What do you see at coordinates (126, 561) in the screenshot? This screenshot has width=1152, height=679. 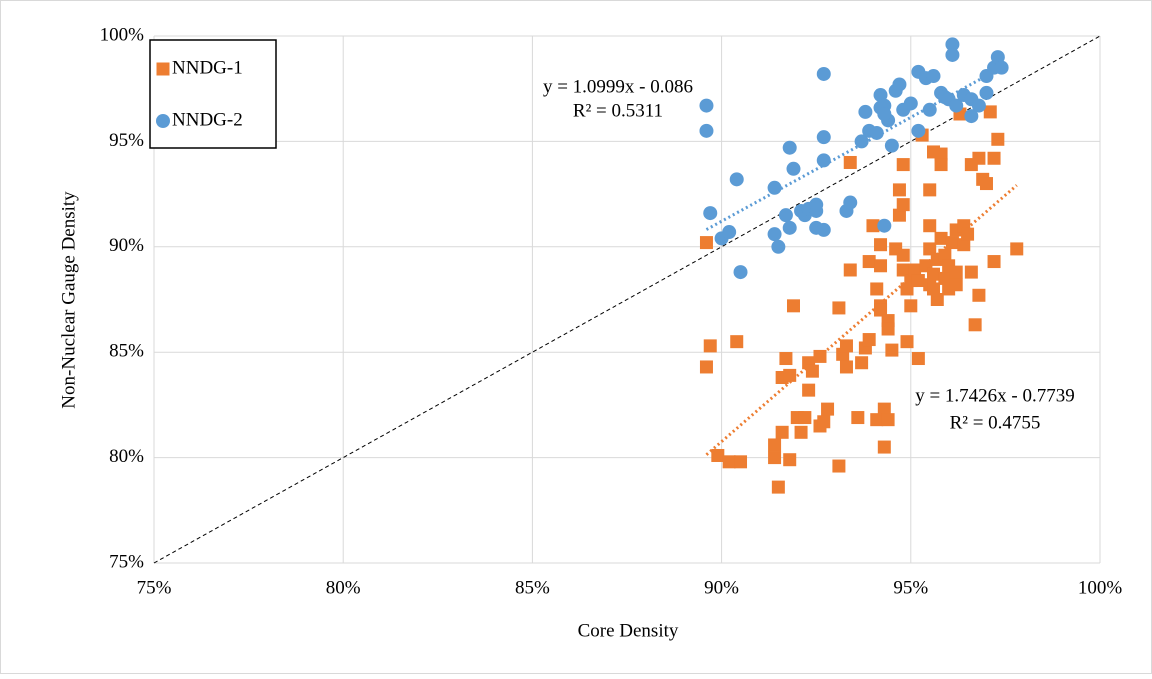 I see `y-tick-label: 75%` at bounding box center [126, 561].